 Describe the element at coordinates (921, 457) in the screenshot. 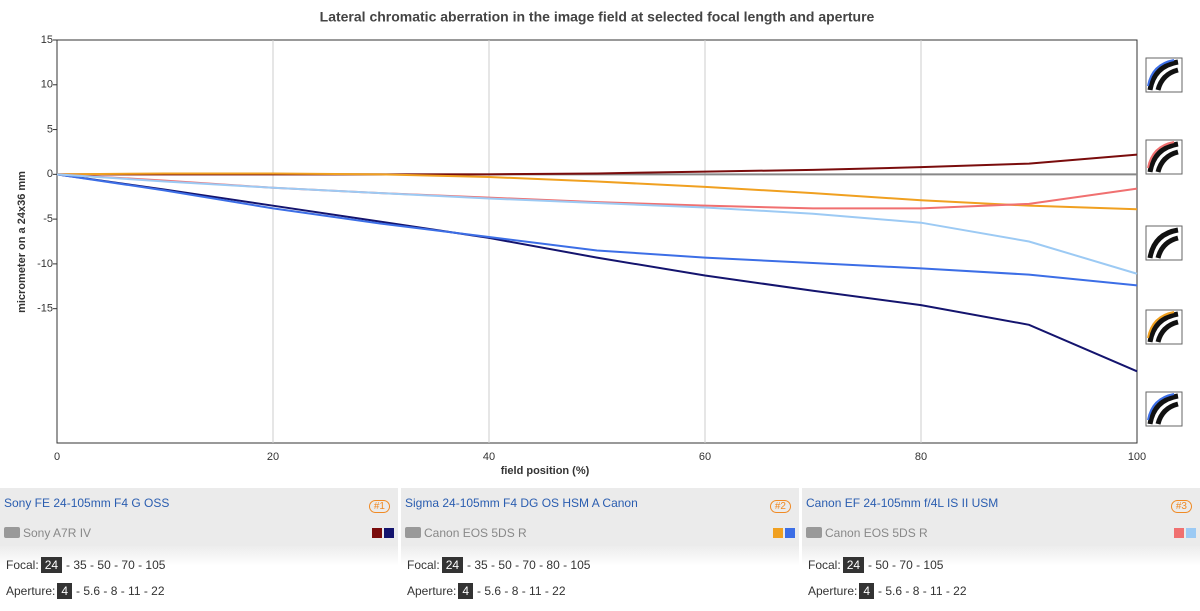

I see `x-tick-label: 80` at that location.